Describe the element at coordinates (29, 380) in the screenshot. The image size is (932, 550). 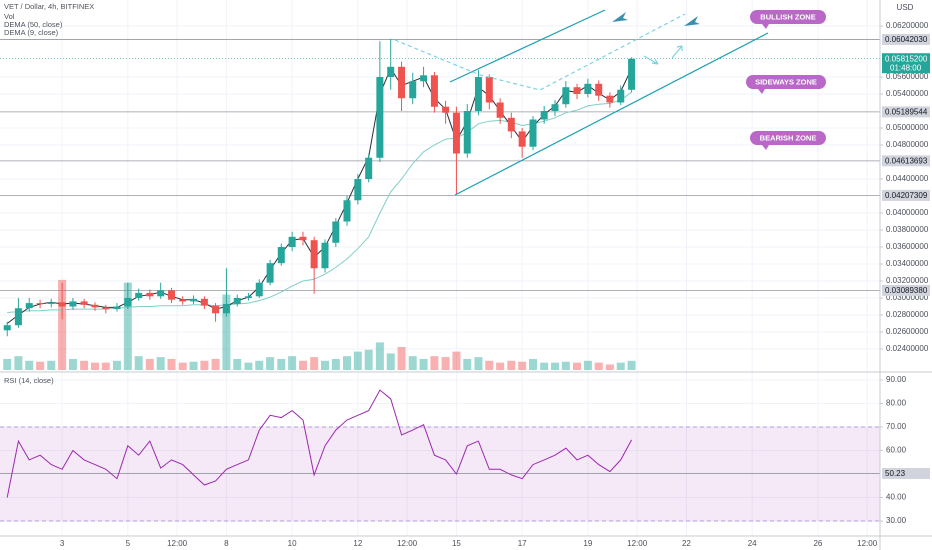
I see `legend-rsi: RSI (14, close)` at that location.